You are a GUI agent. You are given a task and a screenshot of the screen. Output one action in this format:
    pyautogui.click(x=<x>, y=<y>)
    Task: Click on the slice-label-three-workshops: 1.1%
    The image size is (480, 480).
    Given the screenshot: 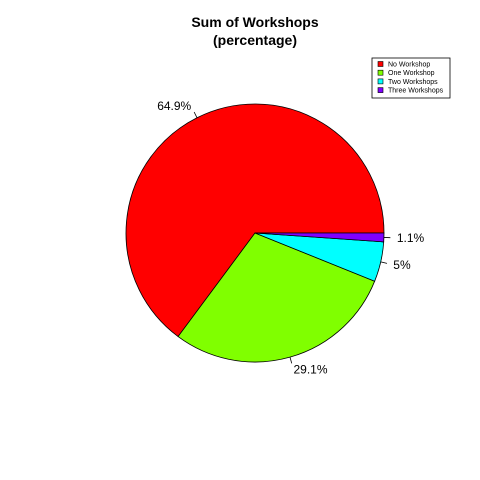 What is the action you would take?
    pyautogui.click(x=411, y=238)
    